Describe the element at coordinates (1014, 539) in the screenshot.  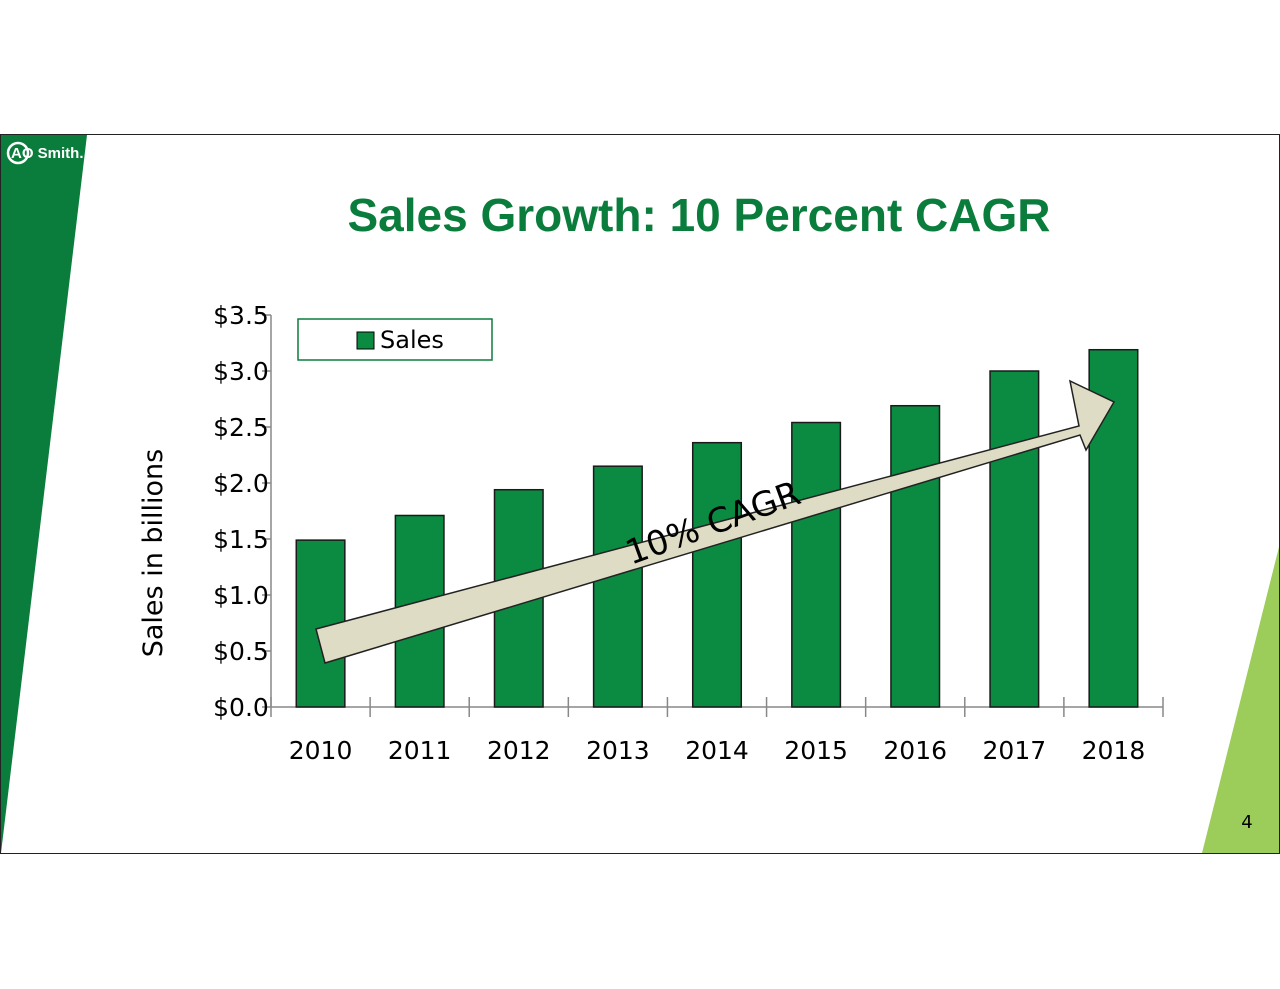
I see `bar-2017` at that location.